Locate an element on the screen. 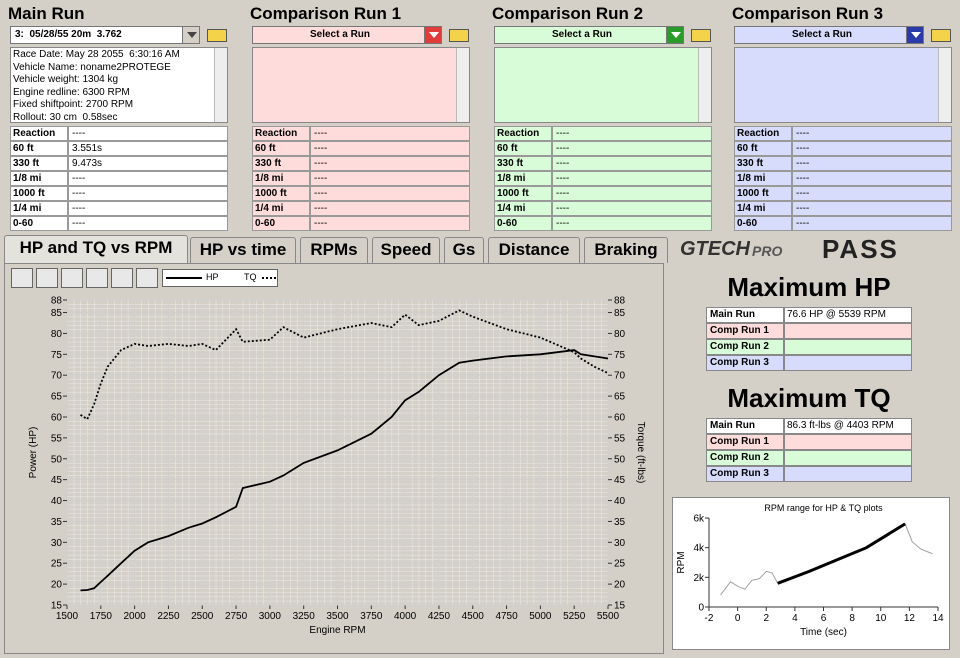 Image resolution: width=960 pixels, height=658 pixels. y-tick-label: 88 is located at coordinates (57, 301).